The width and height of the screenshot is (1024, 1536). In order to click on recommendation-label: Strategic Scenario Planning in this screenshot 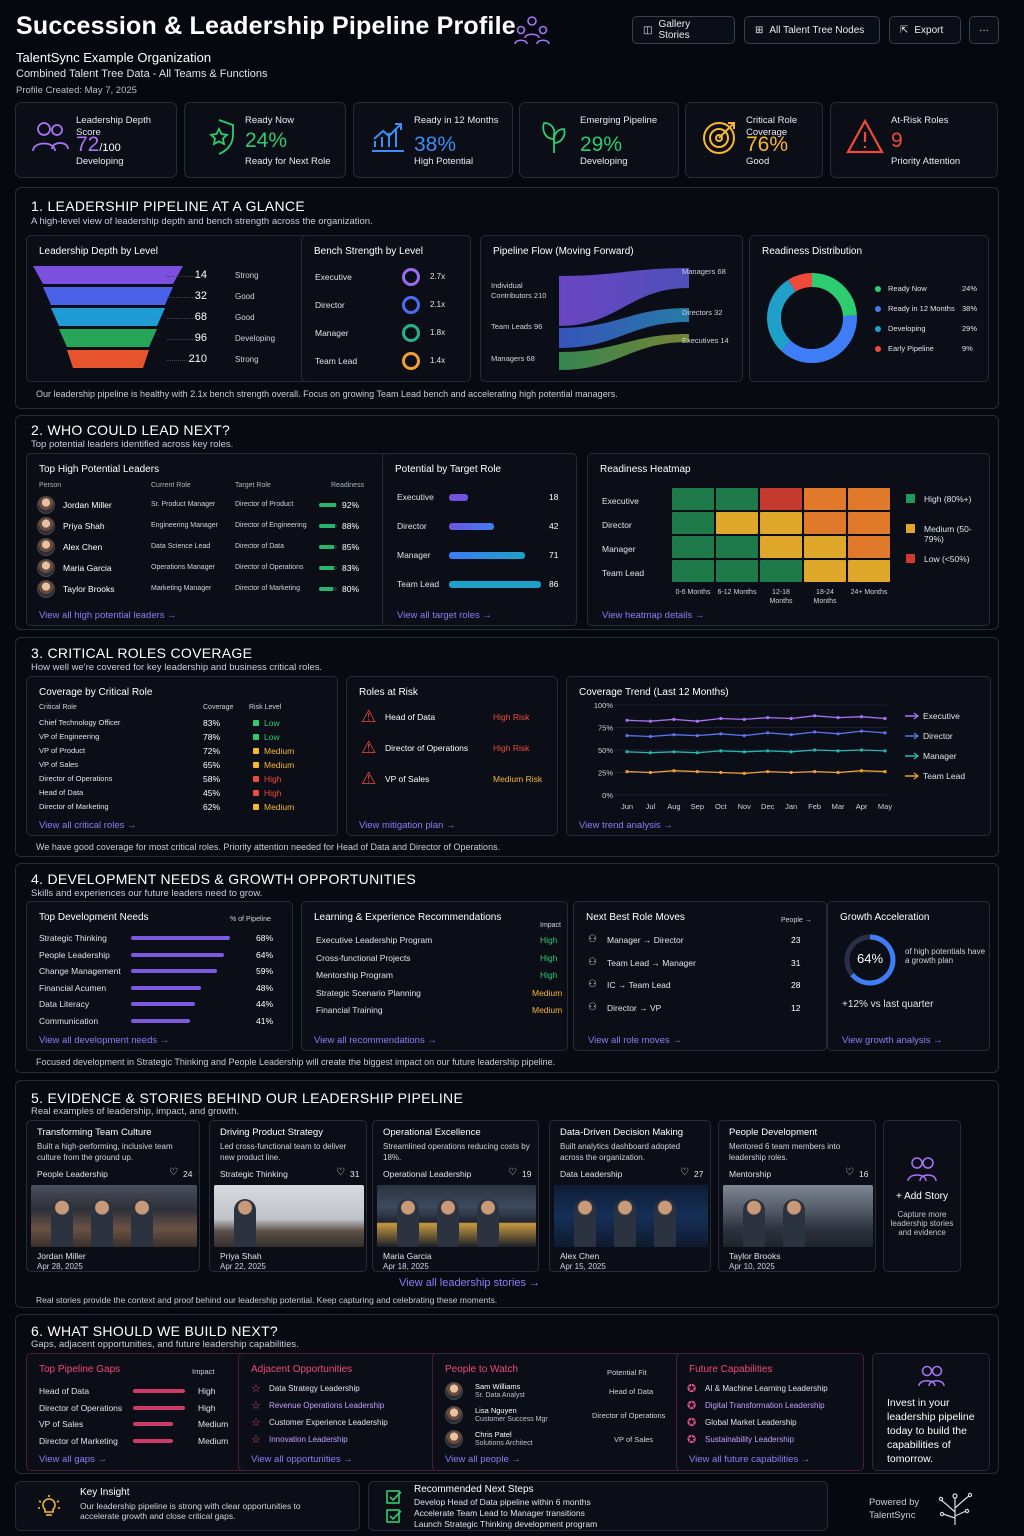, I will do `click(368, 992)`.